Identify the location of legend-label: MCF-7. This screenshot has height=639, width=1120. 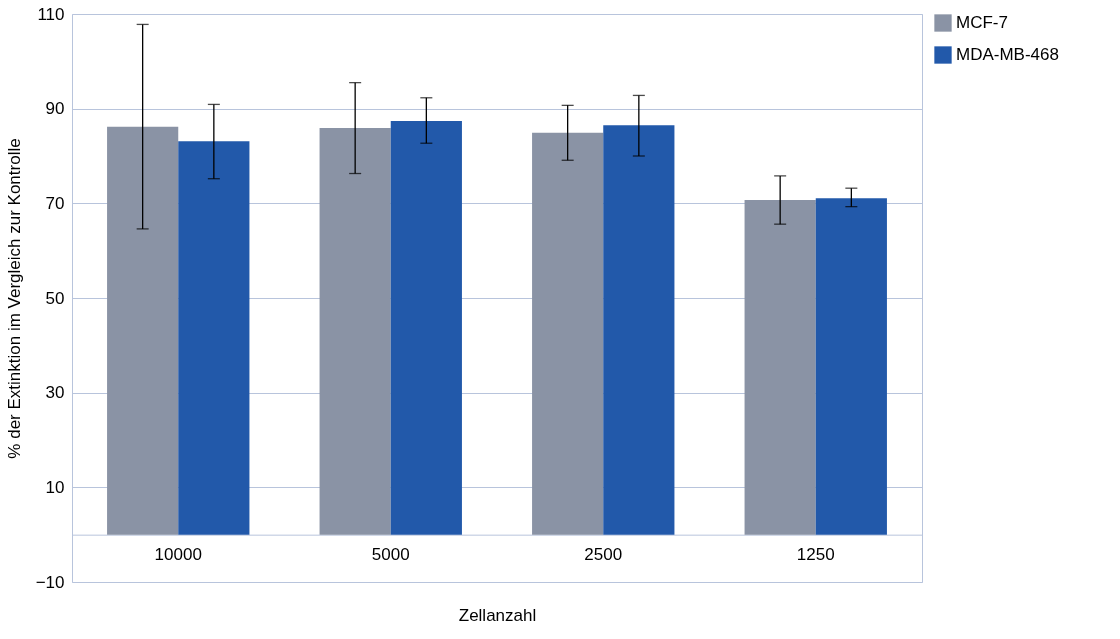
(982, 22).